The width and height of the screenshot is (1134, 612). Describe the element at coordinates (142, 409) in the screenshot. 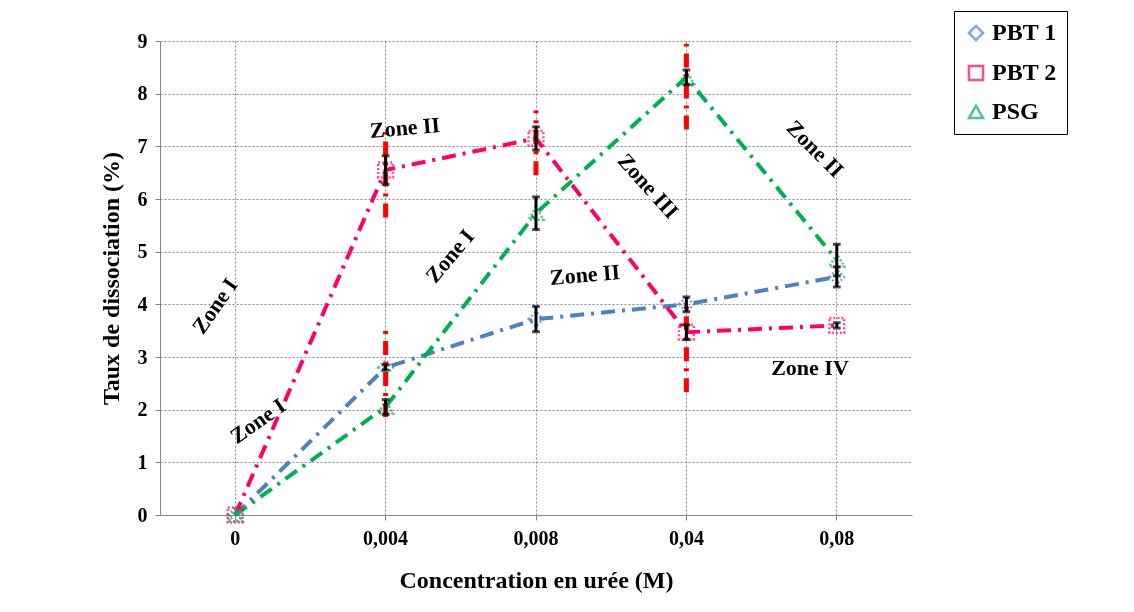

I see `y-tick-label: 2` at that location.